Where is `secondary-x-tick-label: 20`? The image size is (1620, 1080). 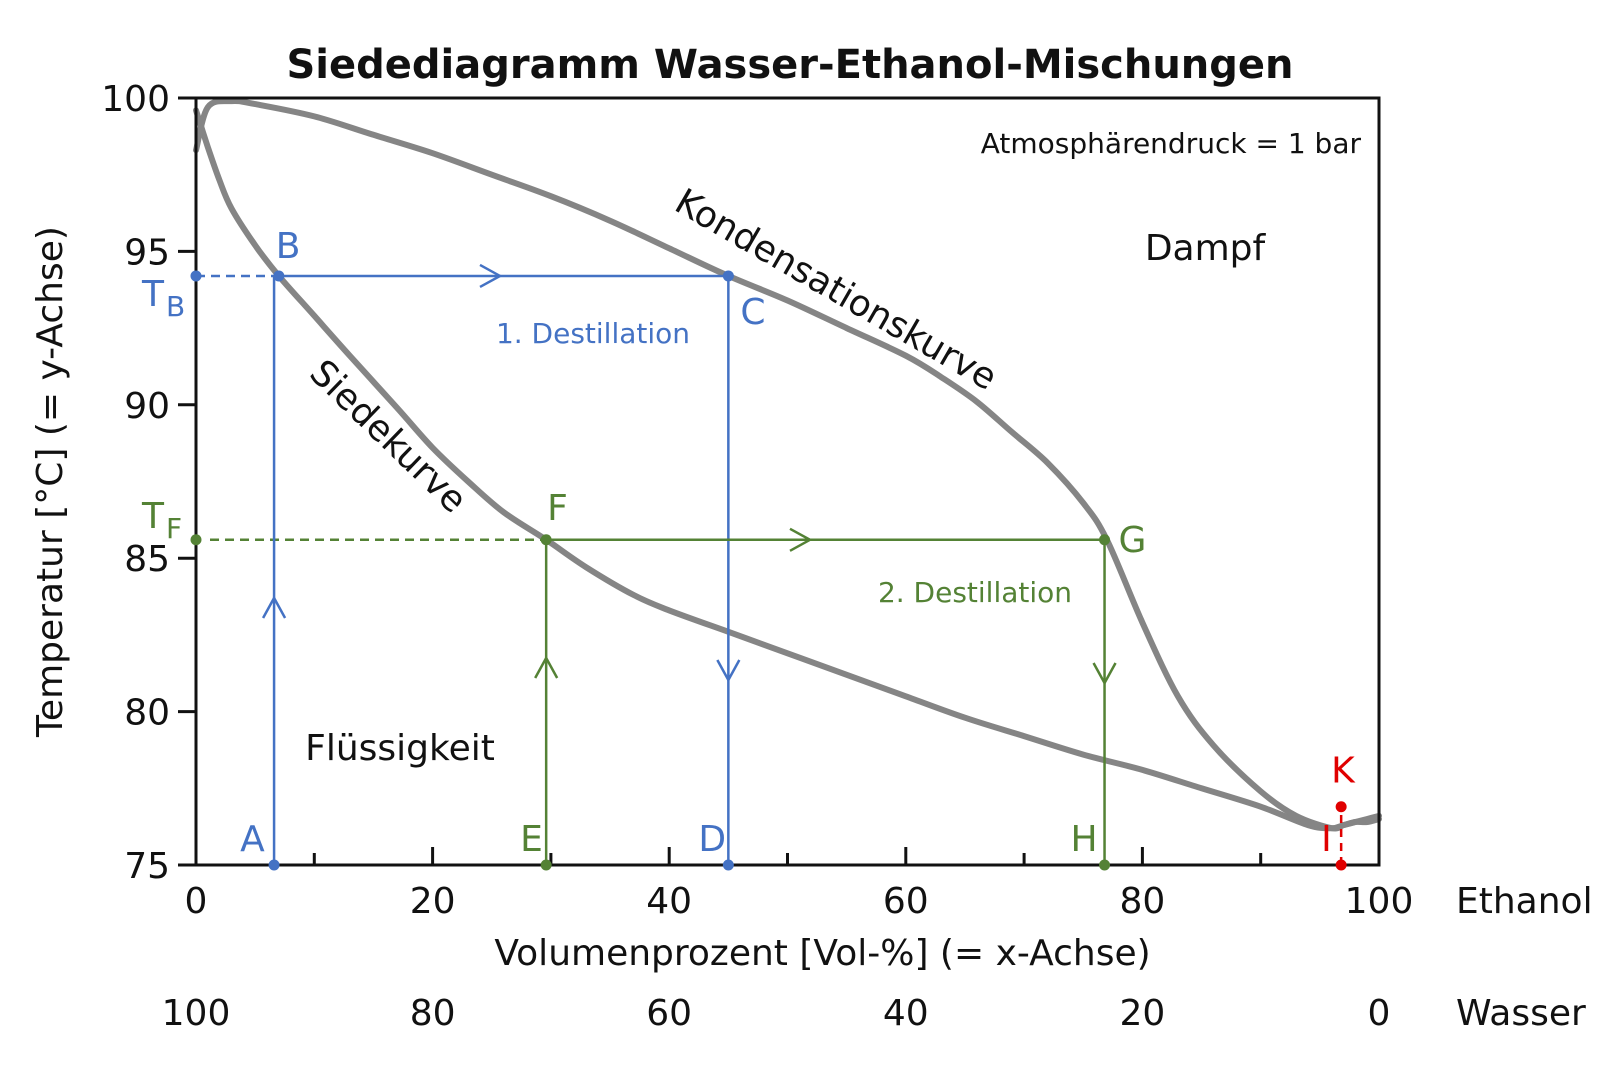 secondary-x-tick-label: 20 is located at coordinates (1142, 1013).